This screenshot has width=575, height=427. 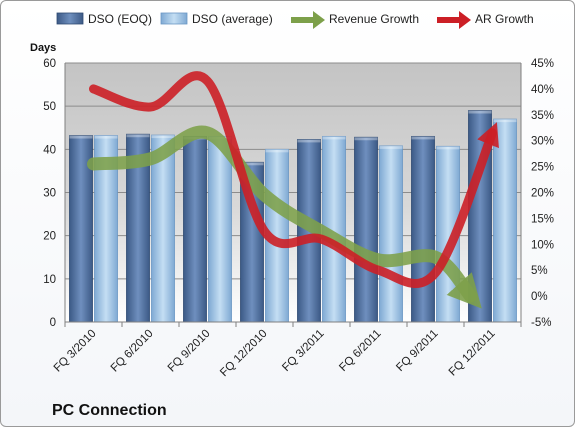 What do you see at coordinates (49, 107) in the screenshot?
I see `left-tick-label: 50` at bounding box center [49, 107].